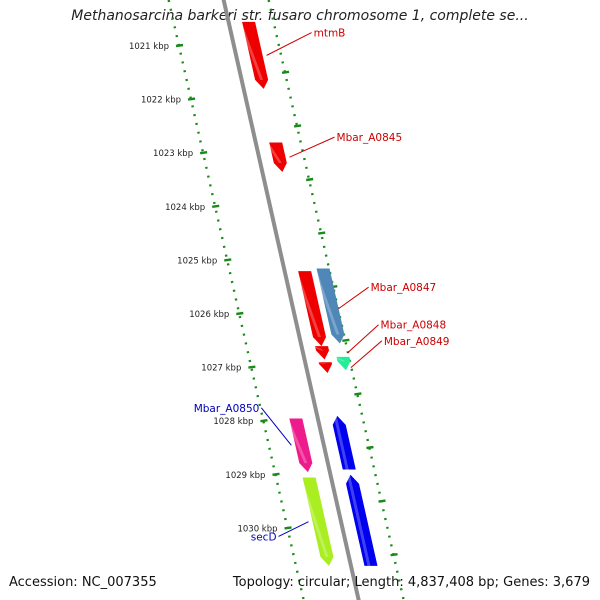  What do you see at coordinates (233, 422) in the screenshot?
I see `kbp-tick-label: 1028 kbp` at bounding box center [233, 422].